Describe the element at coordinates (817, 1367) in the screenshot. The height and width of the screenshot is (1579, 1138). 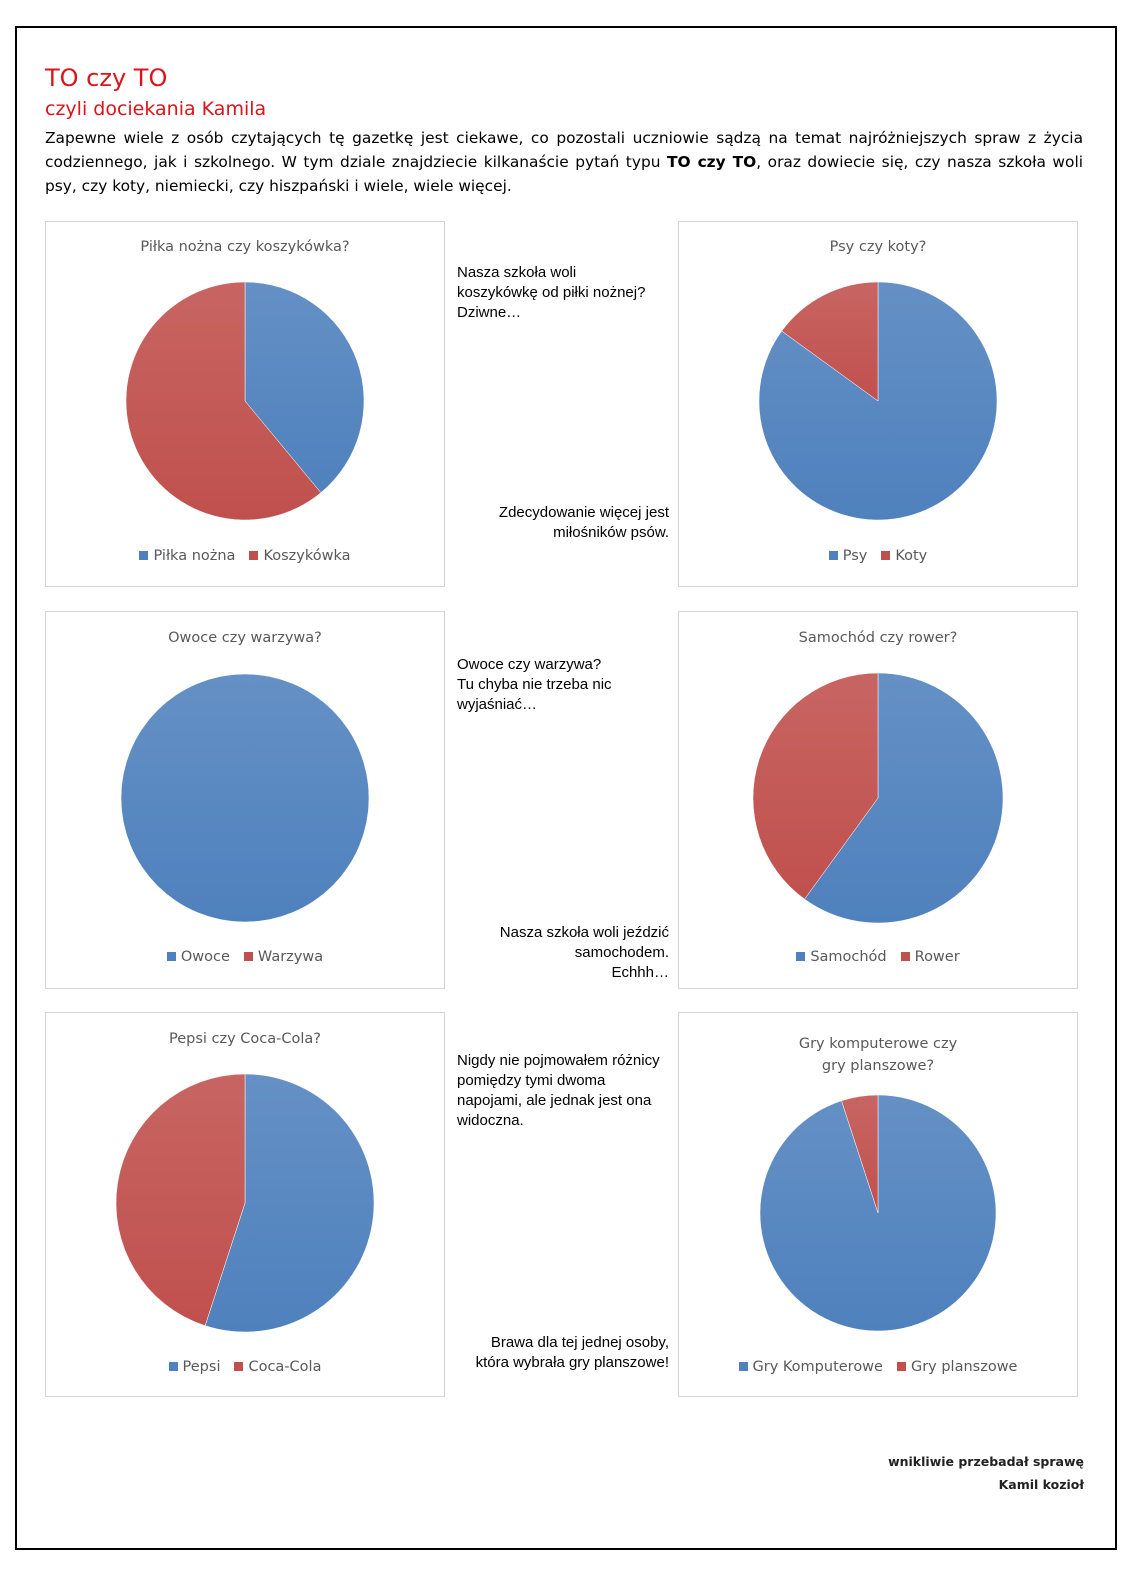
I see `legend-label: Gry Komputerowe` at that location.